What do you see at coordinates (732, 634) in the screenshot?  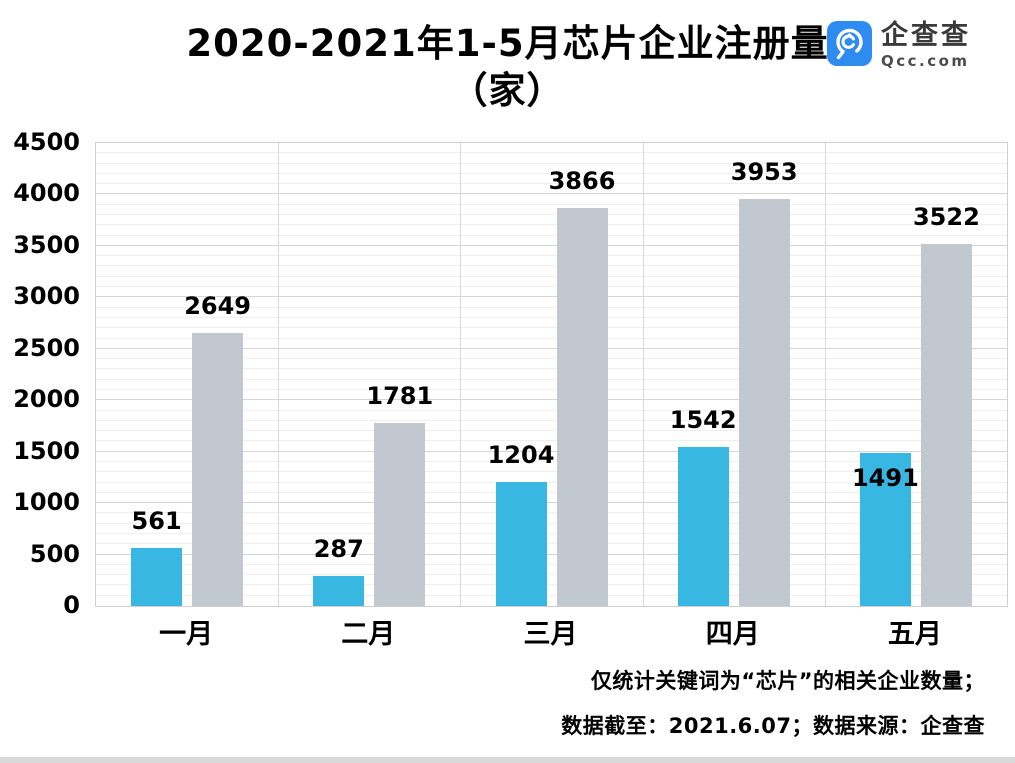 I see `x-tick-label-四月: 四月` at bounding box center [732, 634].